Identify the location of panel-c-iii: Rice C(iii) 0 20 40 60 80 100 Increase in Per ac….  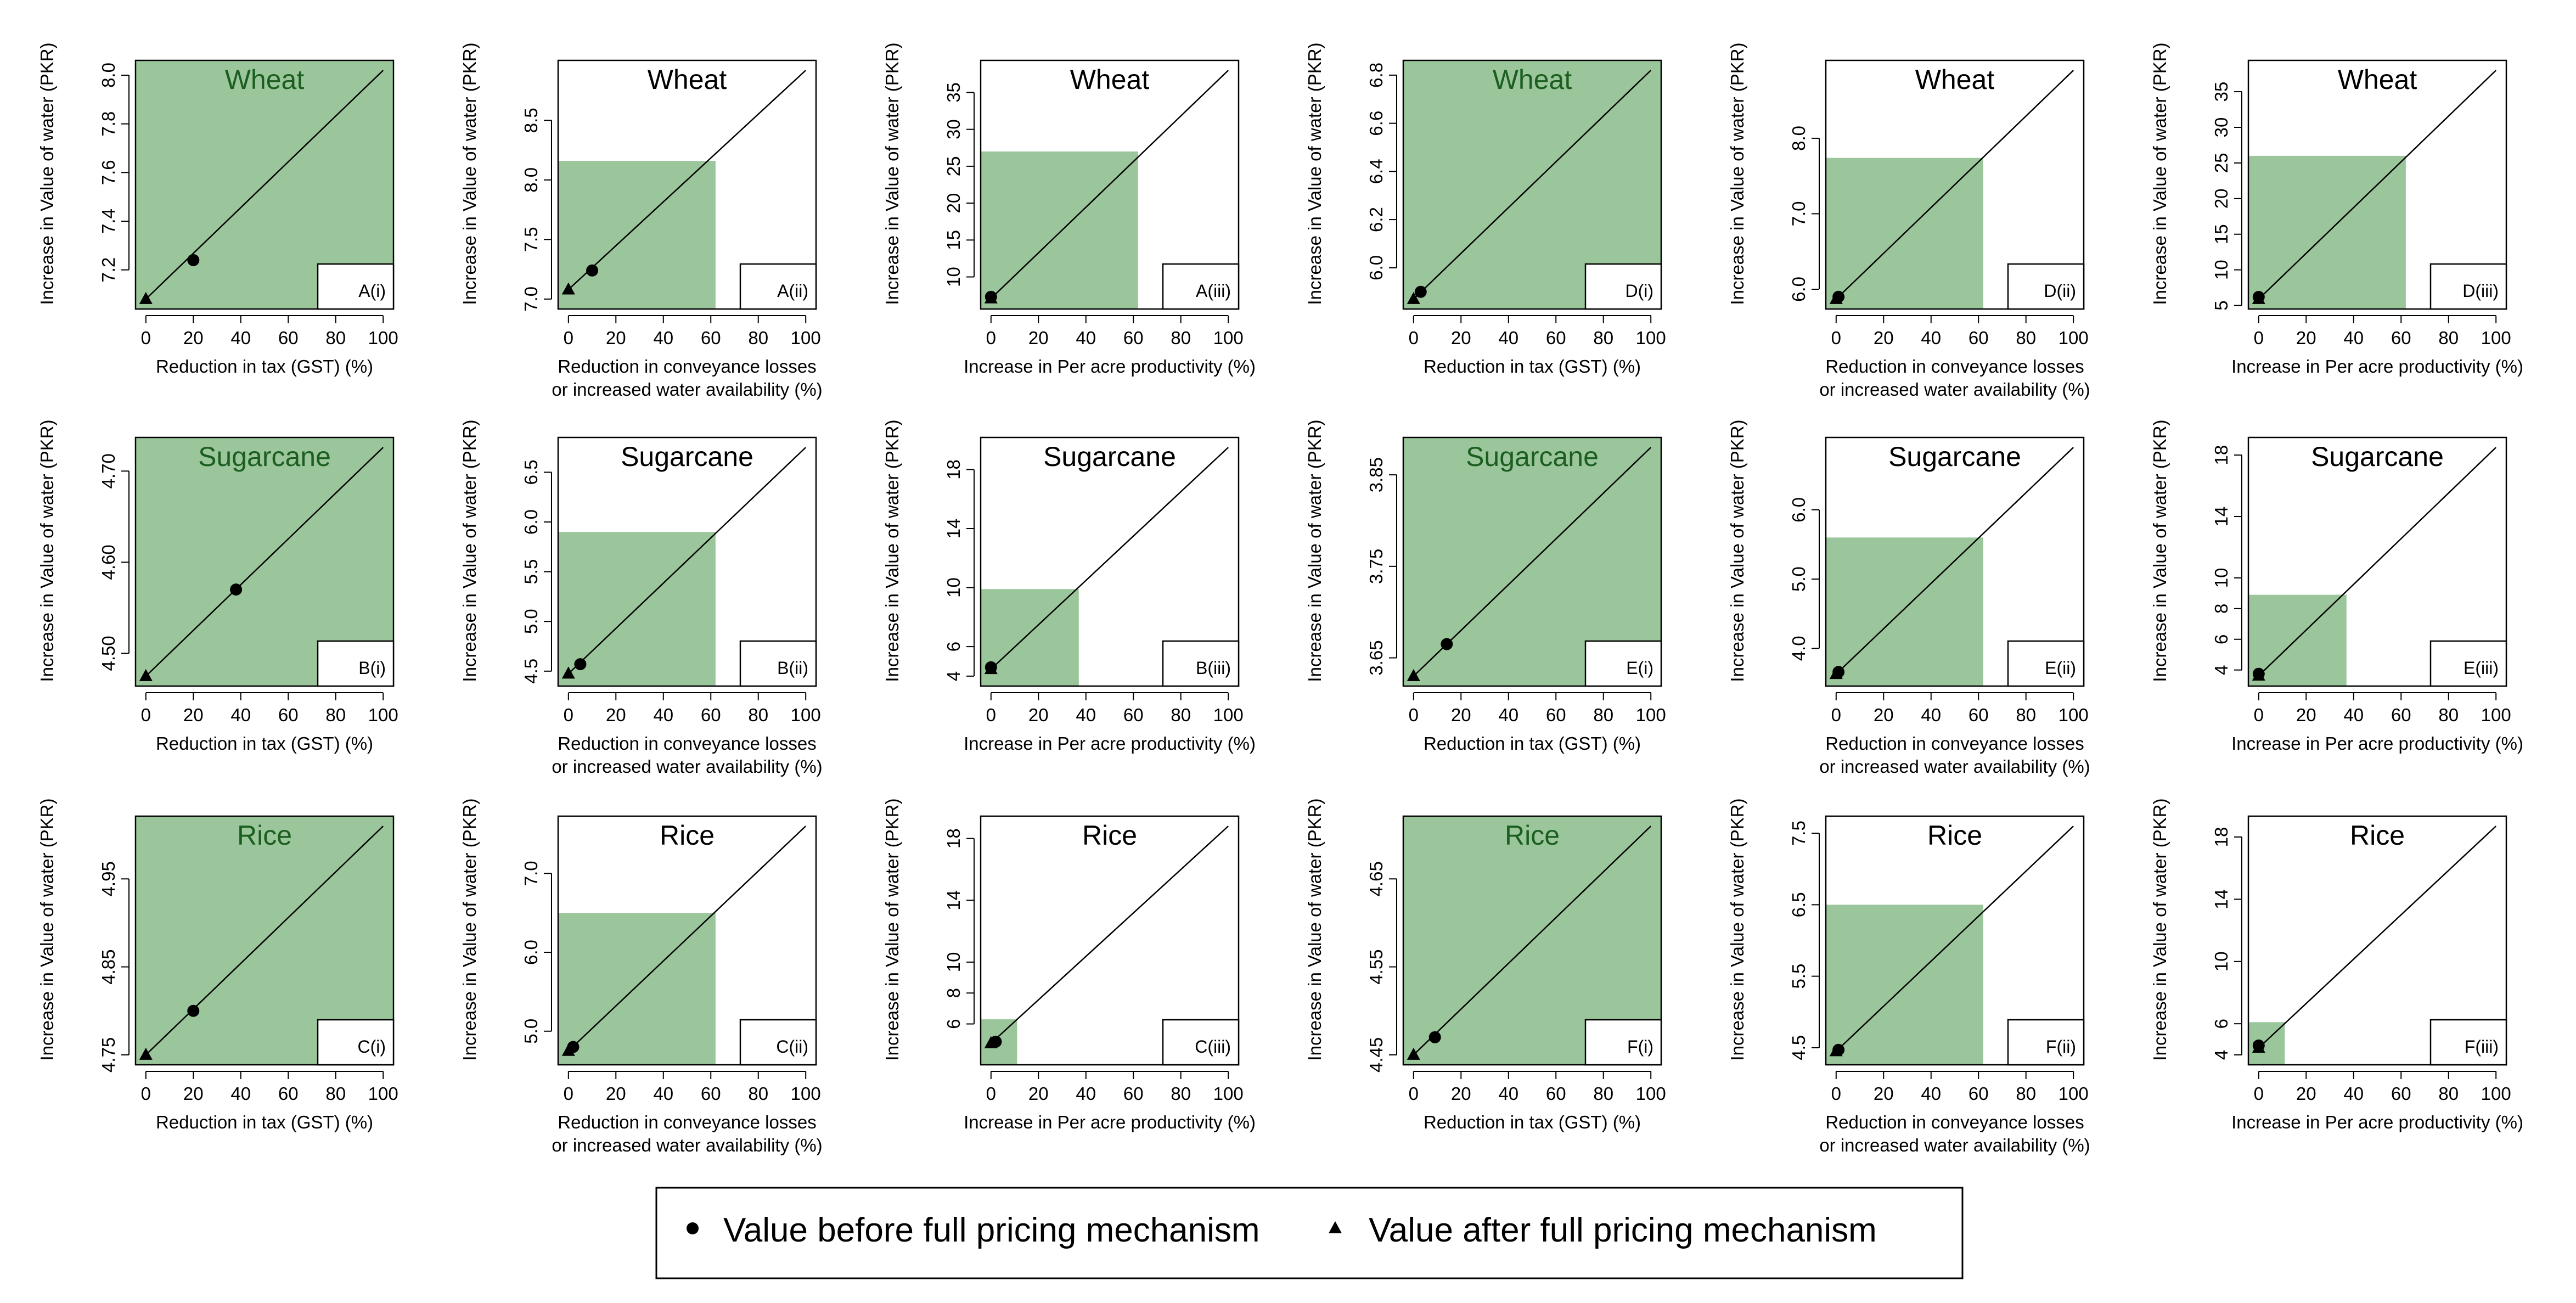
(1069, 965).